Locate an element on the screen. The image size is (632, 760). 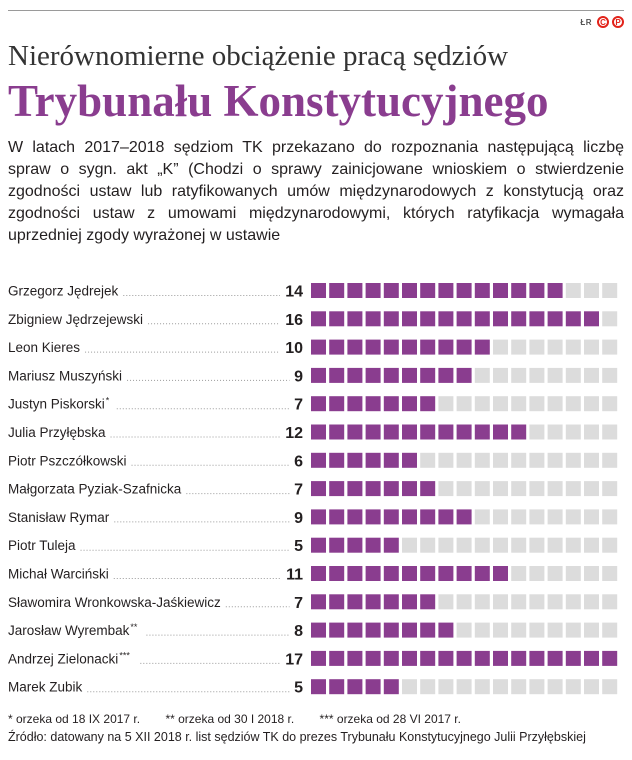
value-label: 7 is located at coordinates (298, 603).